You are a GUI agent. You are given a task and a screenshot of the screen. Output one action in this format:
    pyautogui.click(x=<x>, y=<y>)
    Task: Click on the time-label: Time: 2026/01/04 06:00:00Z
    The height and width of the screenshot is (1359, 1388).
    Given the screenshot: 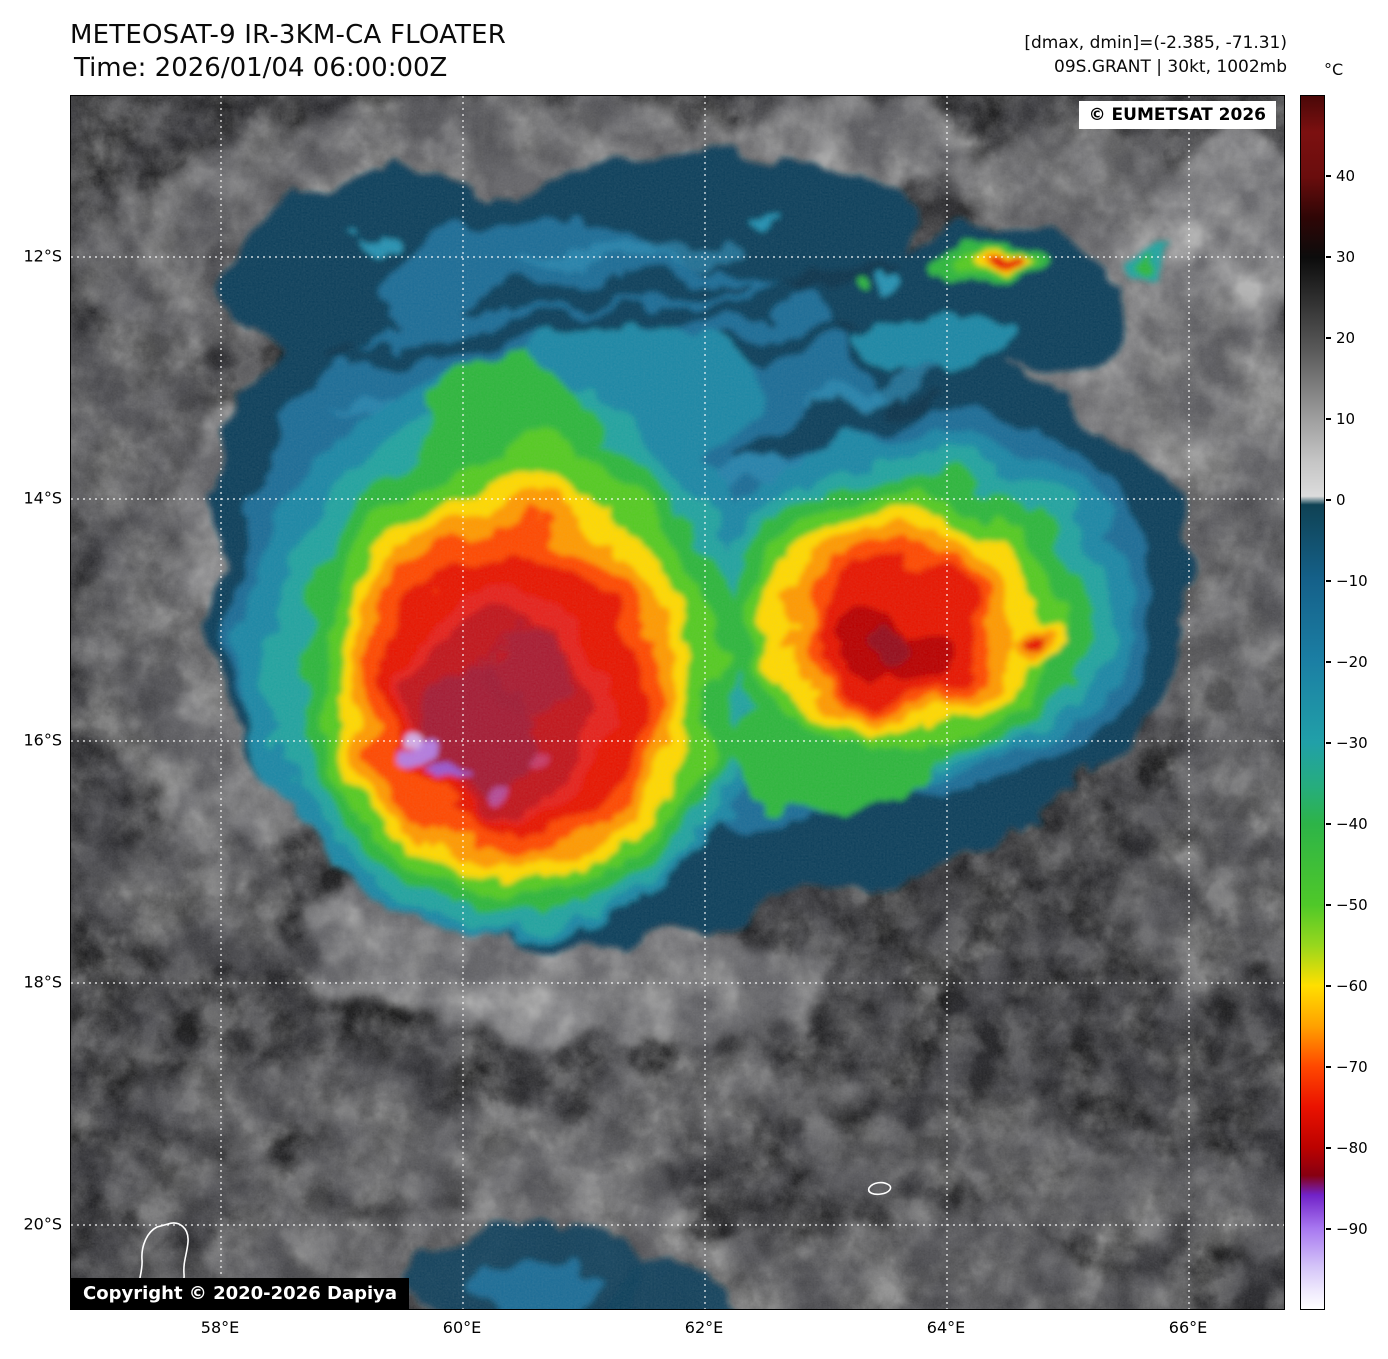 What is the action you would take?
    pyautogui.click(x=261, y=68)
    